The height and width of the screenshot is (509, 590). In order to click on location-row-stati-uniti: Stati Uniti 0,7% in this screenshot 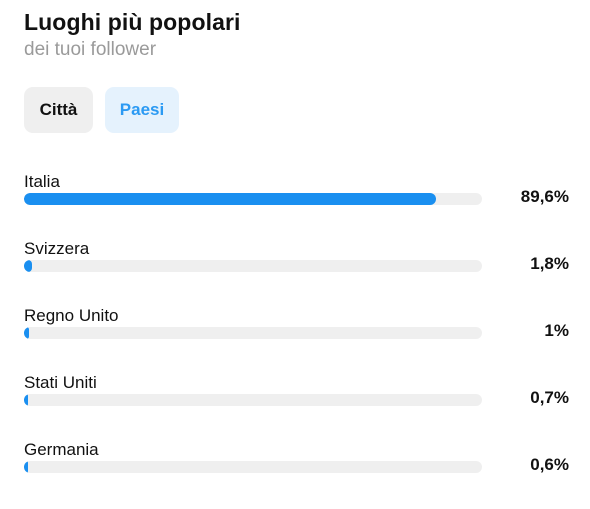, I will do `click(296, 398)`.